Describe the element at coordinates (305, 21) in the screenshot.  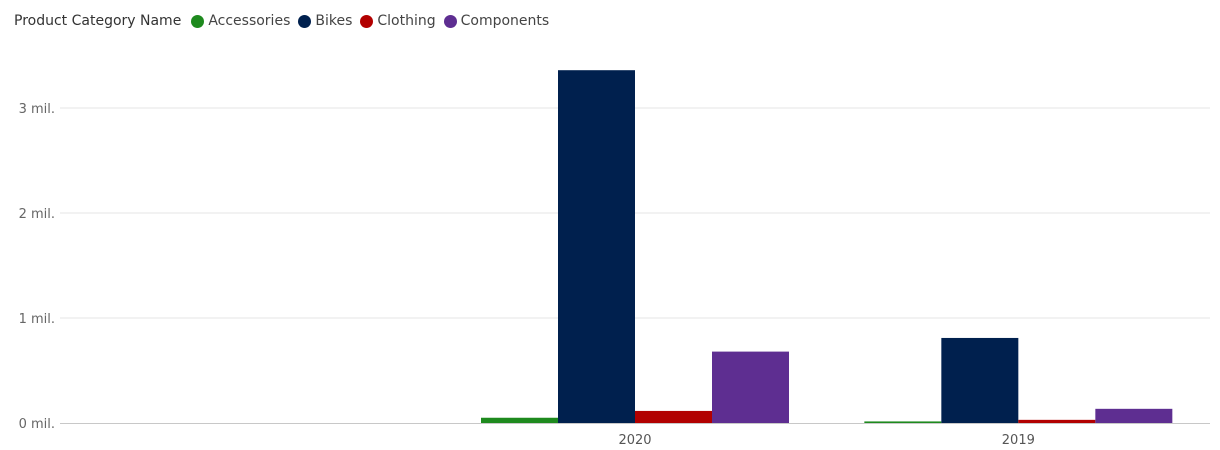
I see `legend-dot-bikes` at that location.